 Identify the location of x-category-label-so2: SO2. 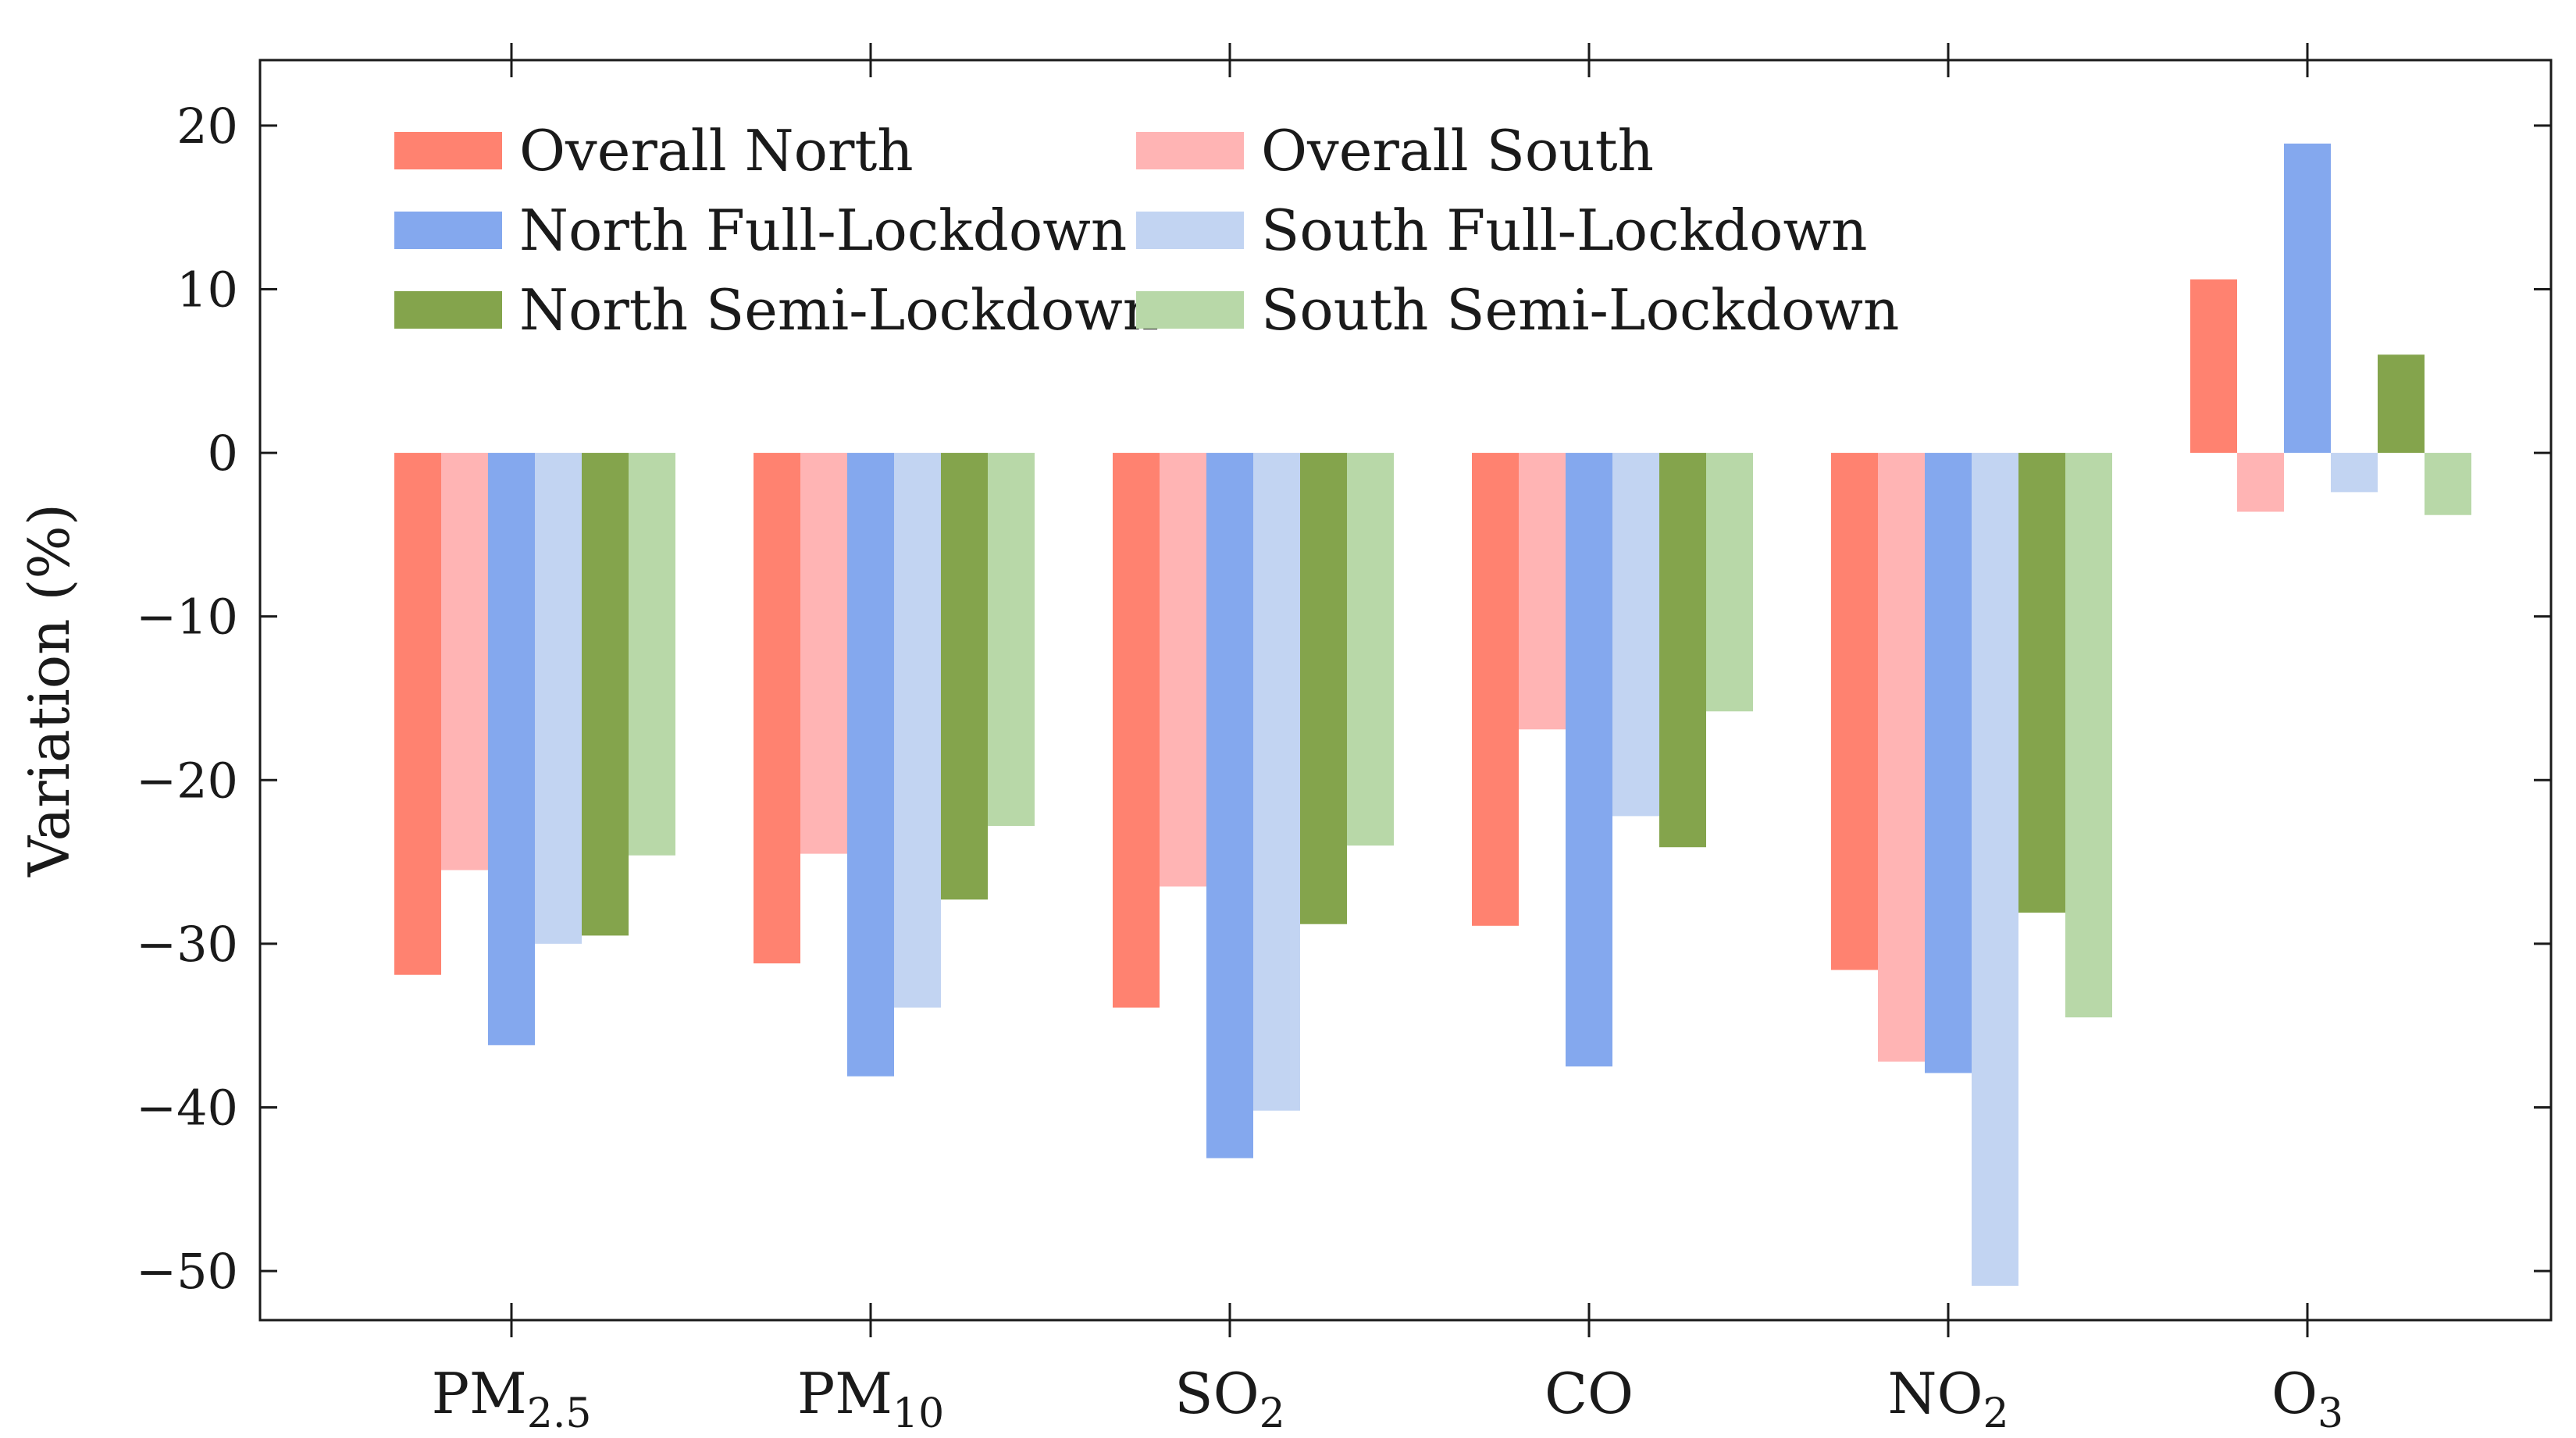
(1229, 1399).